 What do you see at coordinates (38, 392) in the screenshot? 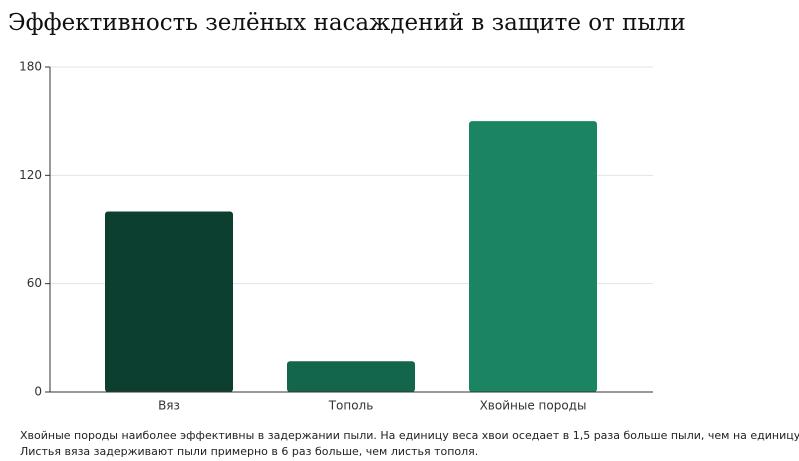
I see `y-tick-label: 0` at bounding box center [38, 392].